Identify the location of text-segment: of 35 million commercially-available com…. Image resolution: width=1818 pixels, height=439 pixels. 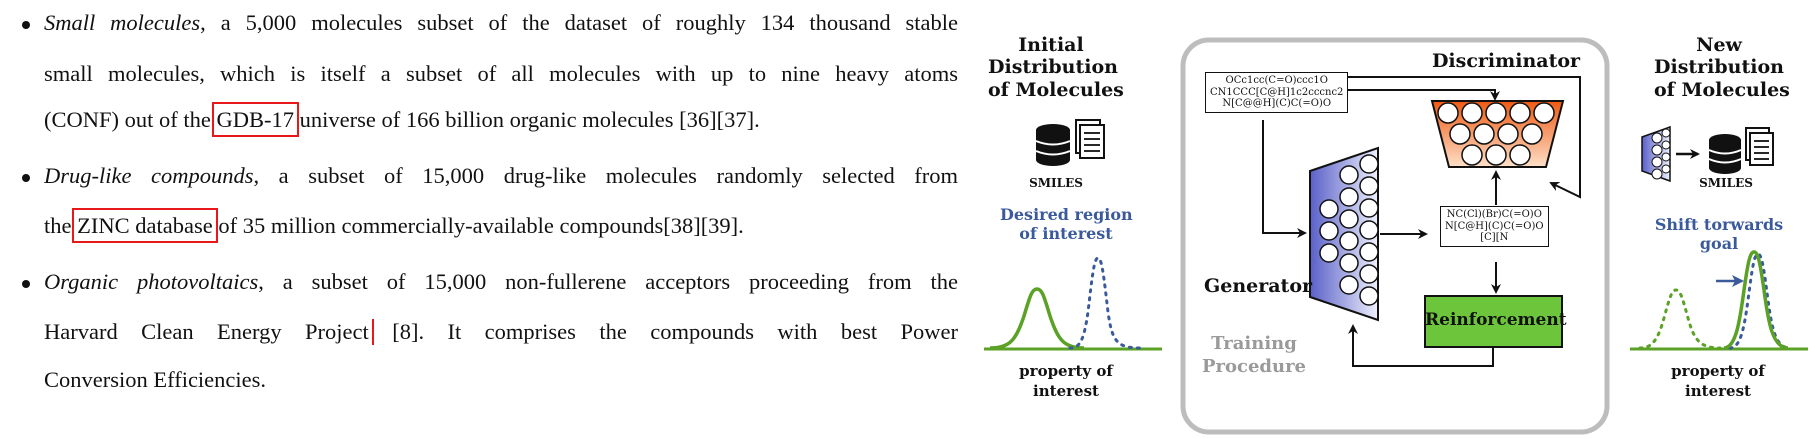
(478, 225).